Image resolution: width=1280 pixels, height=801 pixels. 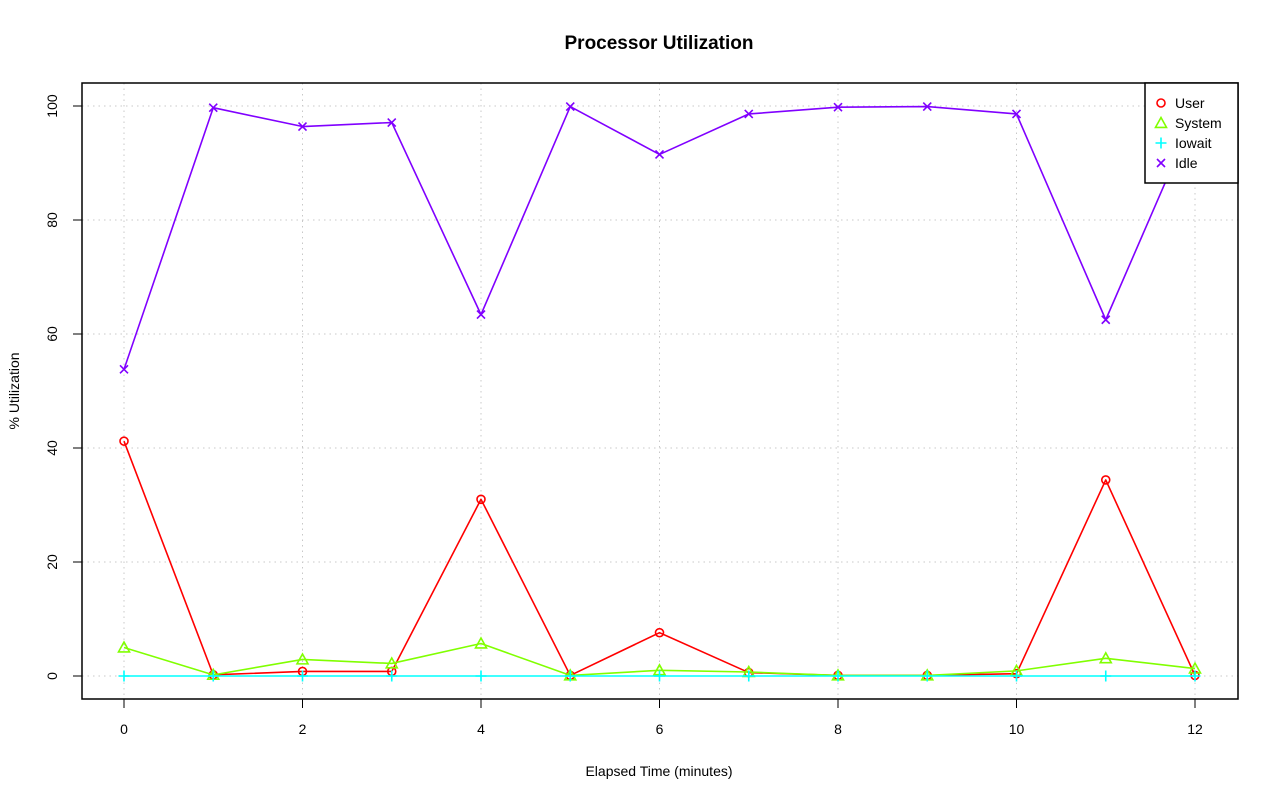 What do you see at coordinates (660, 729) in the screenshot?
I see `x-tick-label: 6` at bounding box center [660, 729].